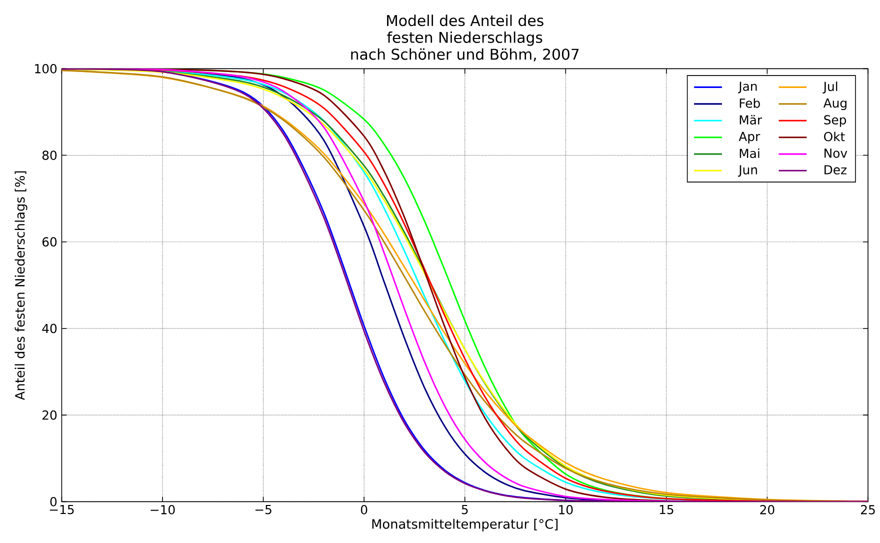 This screenshot has height=543, width=880. Describe the element at coordinates (49, 328) in the screenshot. I see `y-tick-label: 40` at that location.